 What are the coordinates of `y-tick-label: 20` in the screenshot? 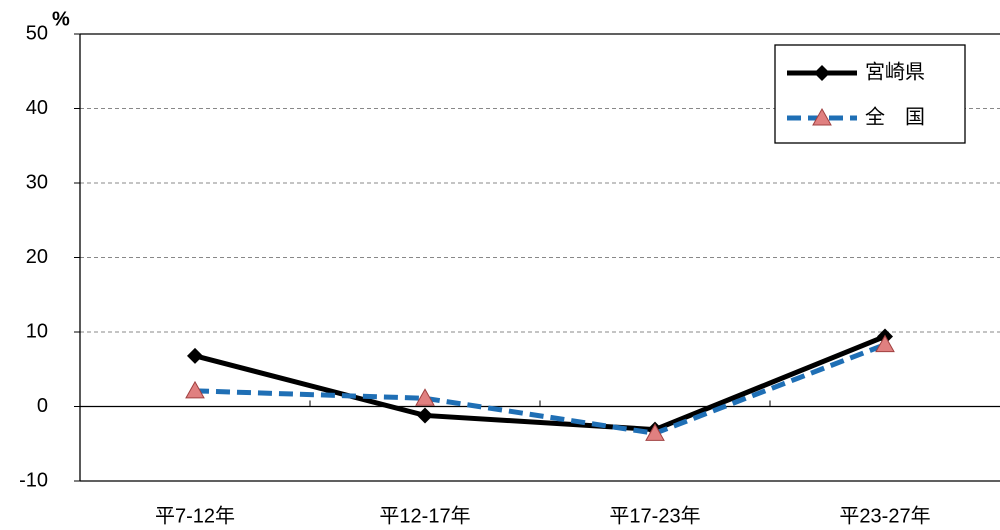 It's located at (37, 257).